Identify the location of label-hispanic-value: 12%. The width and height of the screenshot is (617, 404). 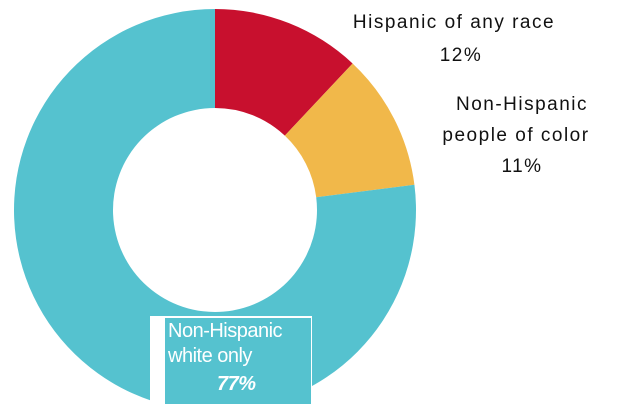
(461, 55).